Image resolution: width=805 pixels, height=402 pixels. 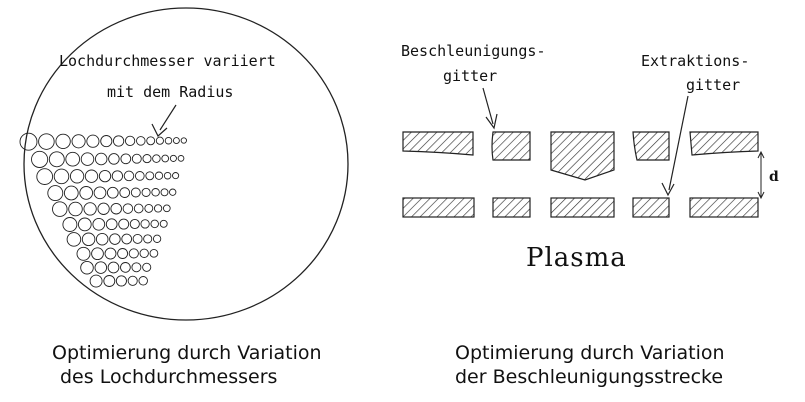 I want to click on left-annotation-line1: Lochdurchmesser variiert, so click(x=167, y=61).